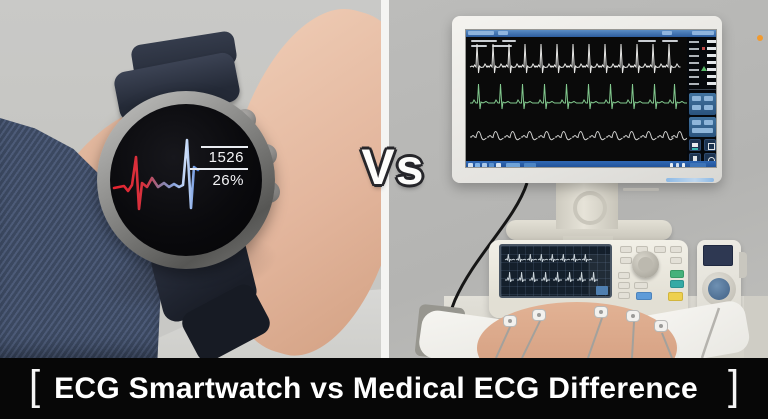 The height and width of the screenshot is (419, 768). Describe the element at coordinates (578, 96) in the screenshot. I see `trace-row-green` at that location.